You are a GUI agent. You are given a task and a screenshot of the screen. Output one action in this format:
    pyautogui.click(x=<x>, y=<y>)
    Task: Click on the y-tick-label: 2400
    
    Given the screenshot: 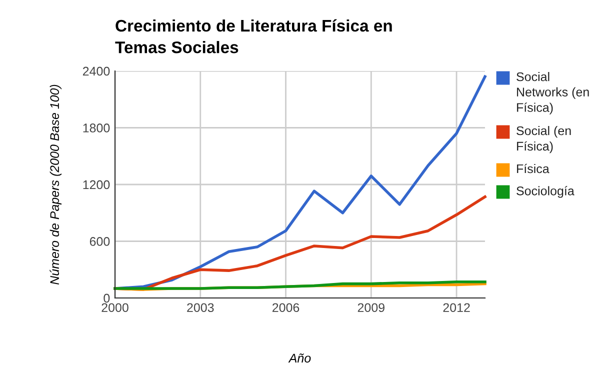 What is the action you would take?
    pyautogui.click(x=96, y=71)
    